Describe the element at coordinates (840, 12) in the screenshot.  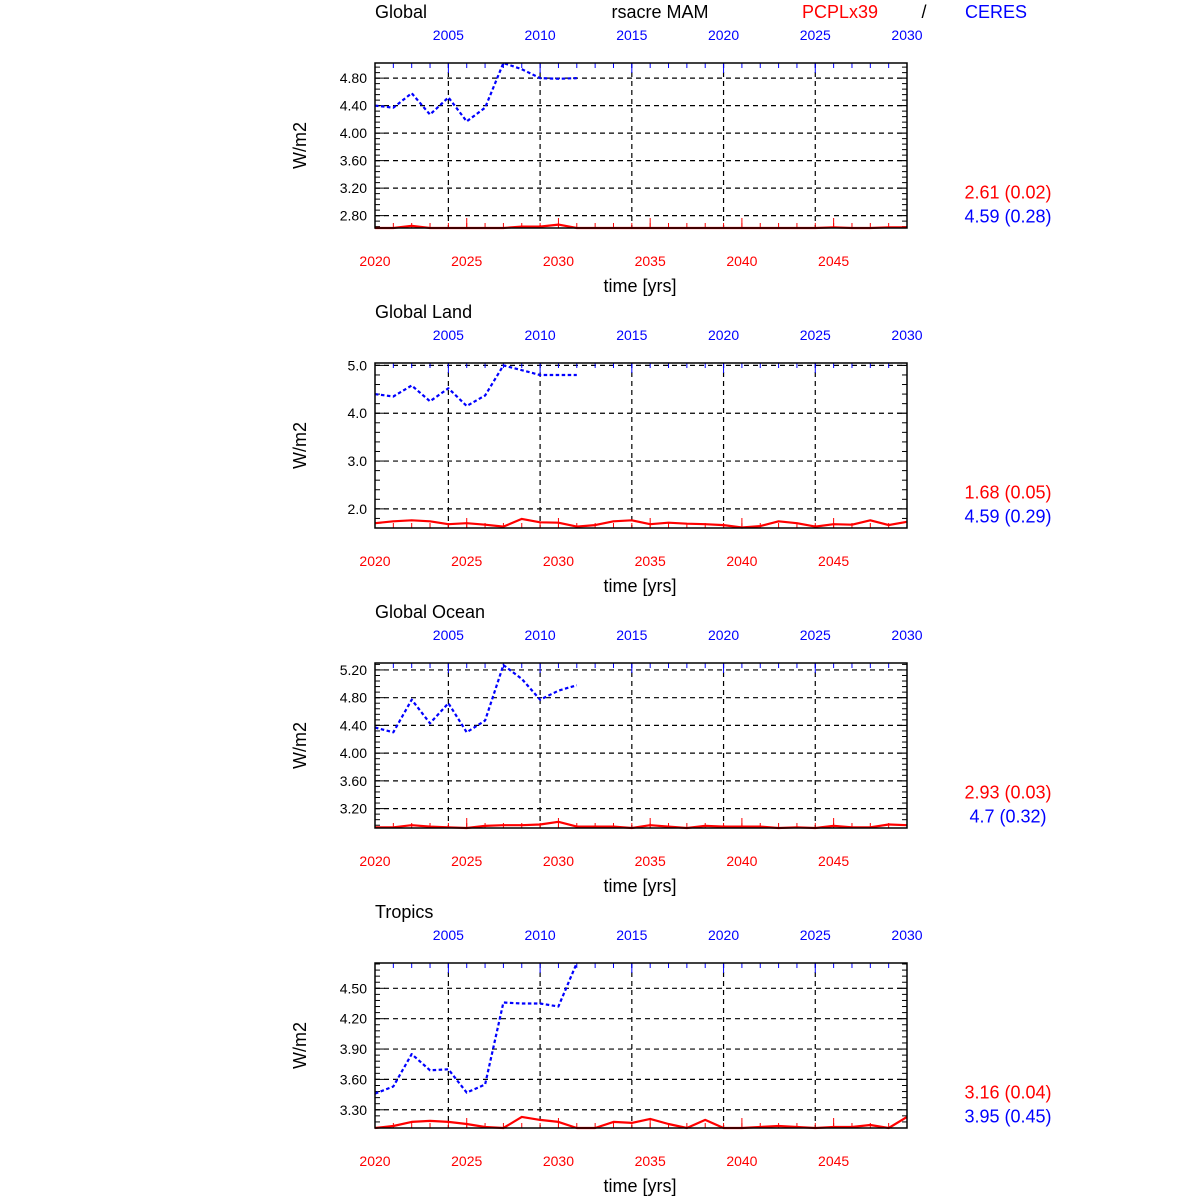
I see `model-legend-label: PCPLx39` at that location.